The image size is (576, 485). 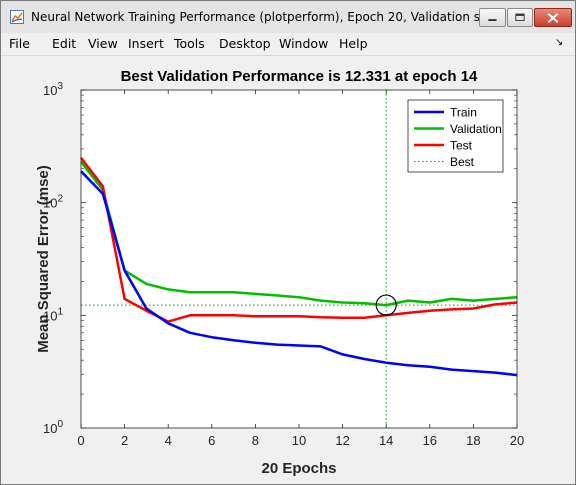 What do you see at coordinates (80, 440) in the screenshot?
I see `x-tick-label: 0` at bounding box center [80, 440].